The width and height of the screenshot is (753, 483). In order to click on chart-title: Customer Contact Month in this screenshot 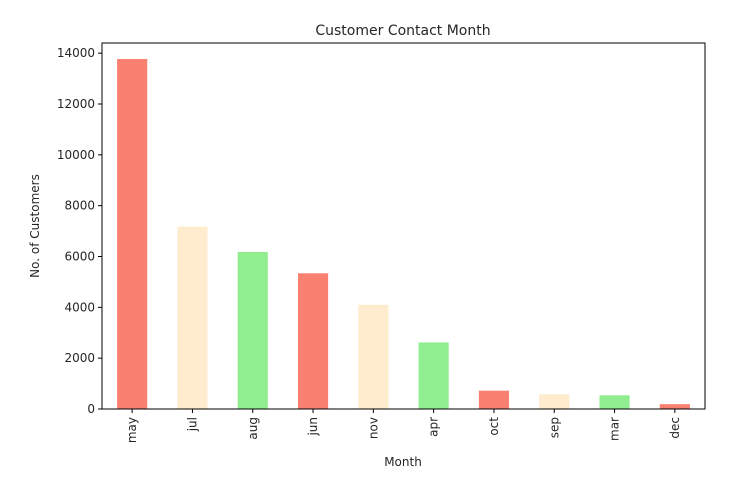, I will do `click(402, 31)`.